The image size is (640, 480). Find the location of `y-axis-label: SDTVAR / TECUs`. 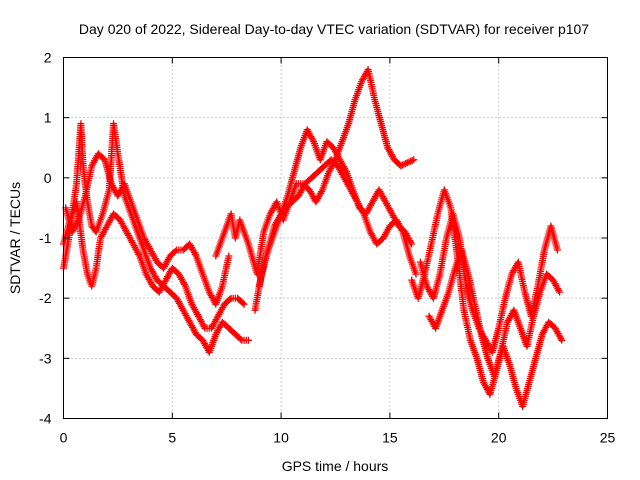

y-axis-label: SDTVAR / TECUs is located at coordinates (15, 238).